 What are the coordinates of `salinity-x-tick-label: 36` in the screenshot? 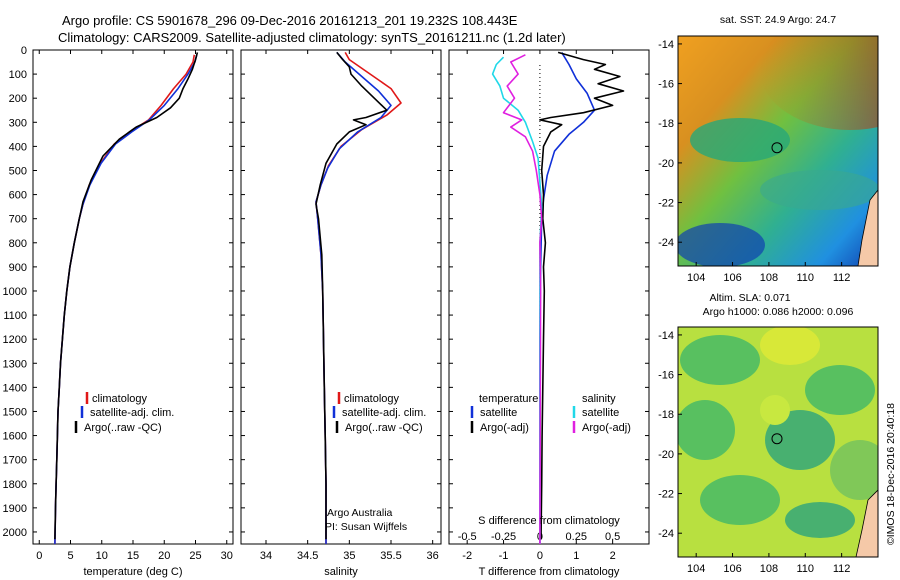 It's located at (433, 556).